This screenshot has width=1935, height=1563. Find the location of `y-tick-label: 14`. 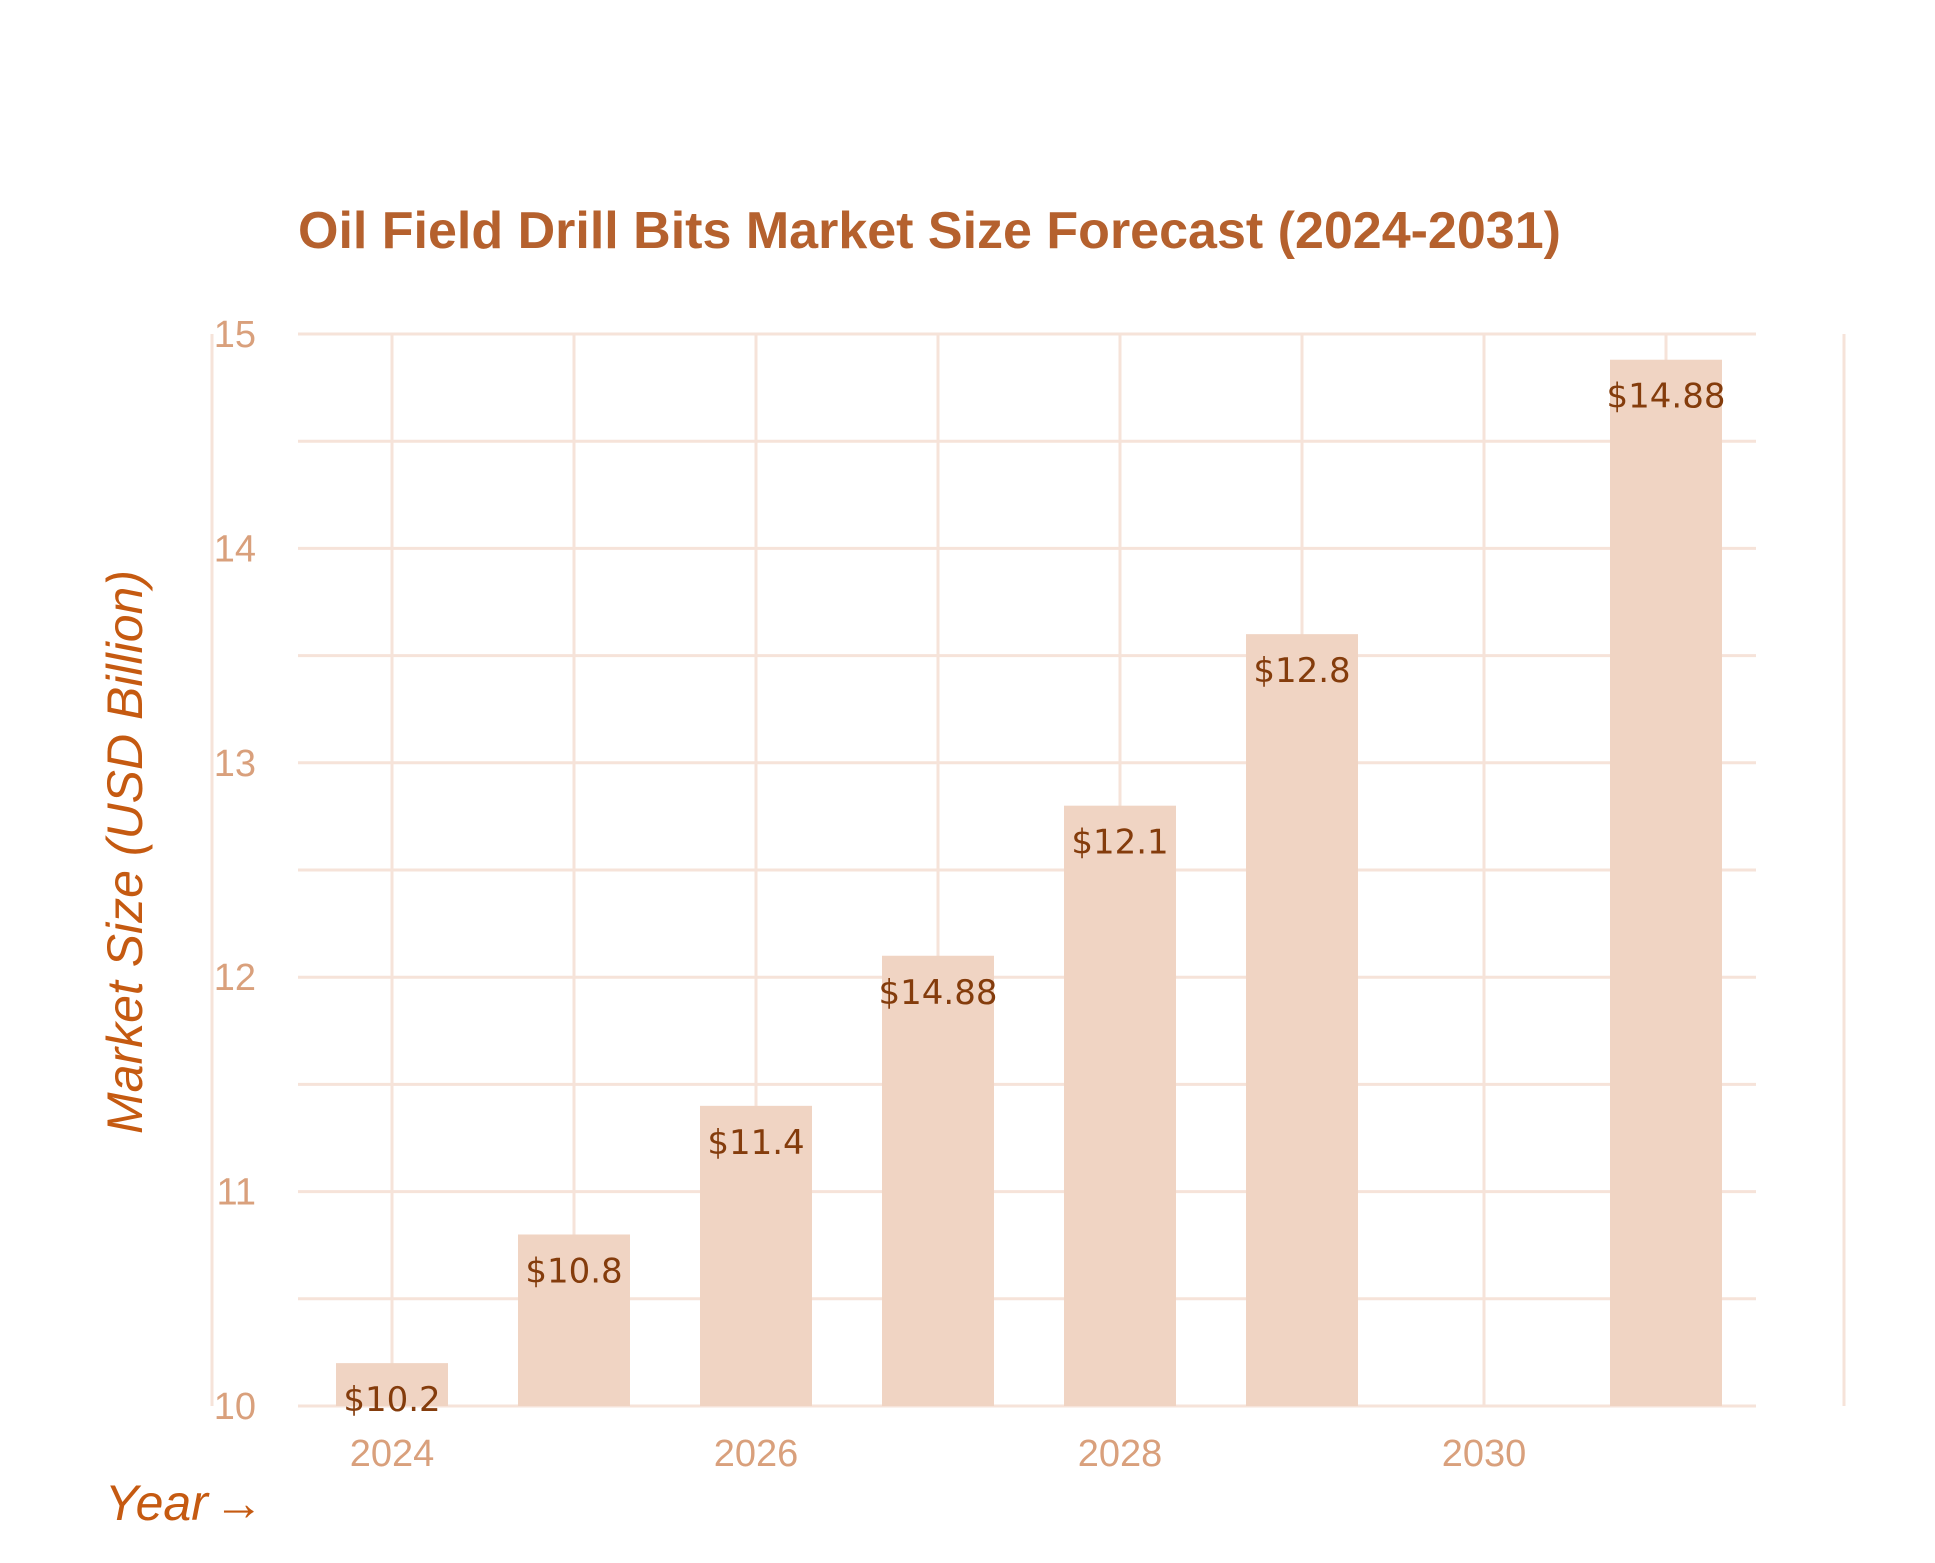

y-tick-label: 14 is located at coordinates (235, 549).